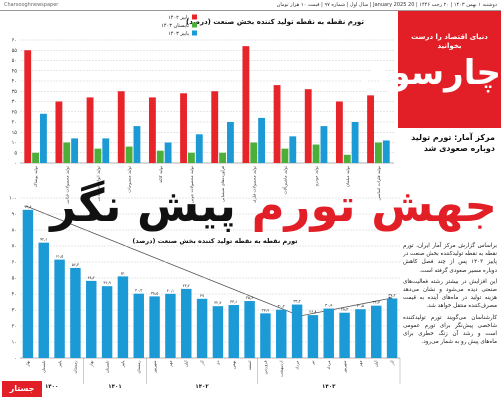 The height and width of the screenshot is (400, 501). What do you see at coordinates (249, 366) in the screenshot?
I see `x-tick-label: اسفند` at bounding box center [249, 366].